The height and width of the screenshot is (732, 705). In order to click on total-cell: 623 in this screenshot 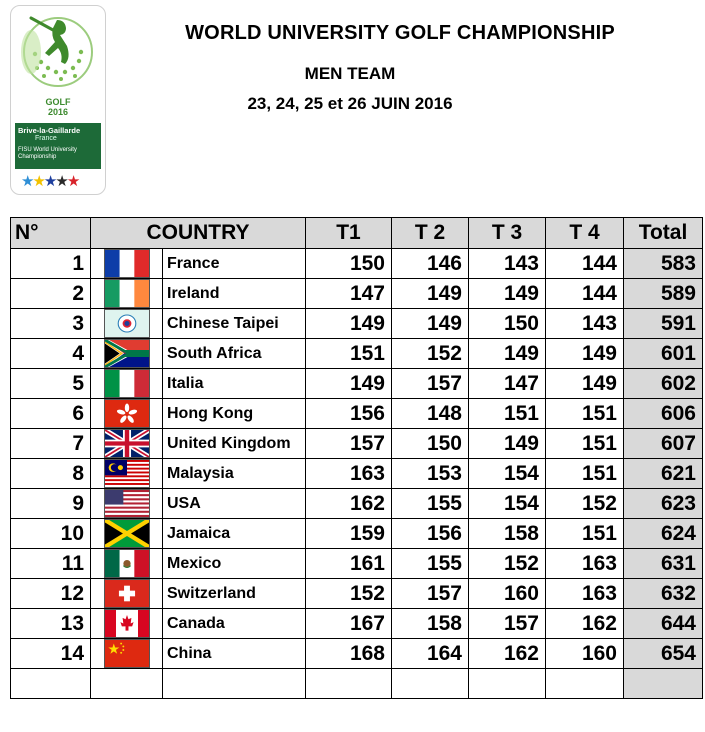, I will do `click(663, 503)`.